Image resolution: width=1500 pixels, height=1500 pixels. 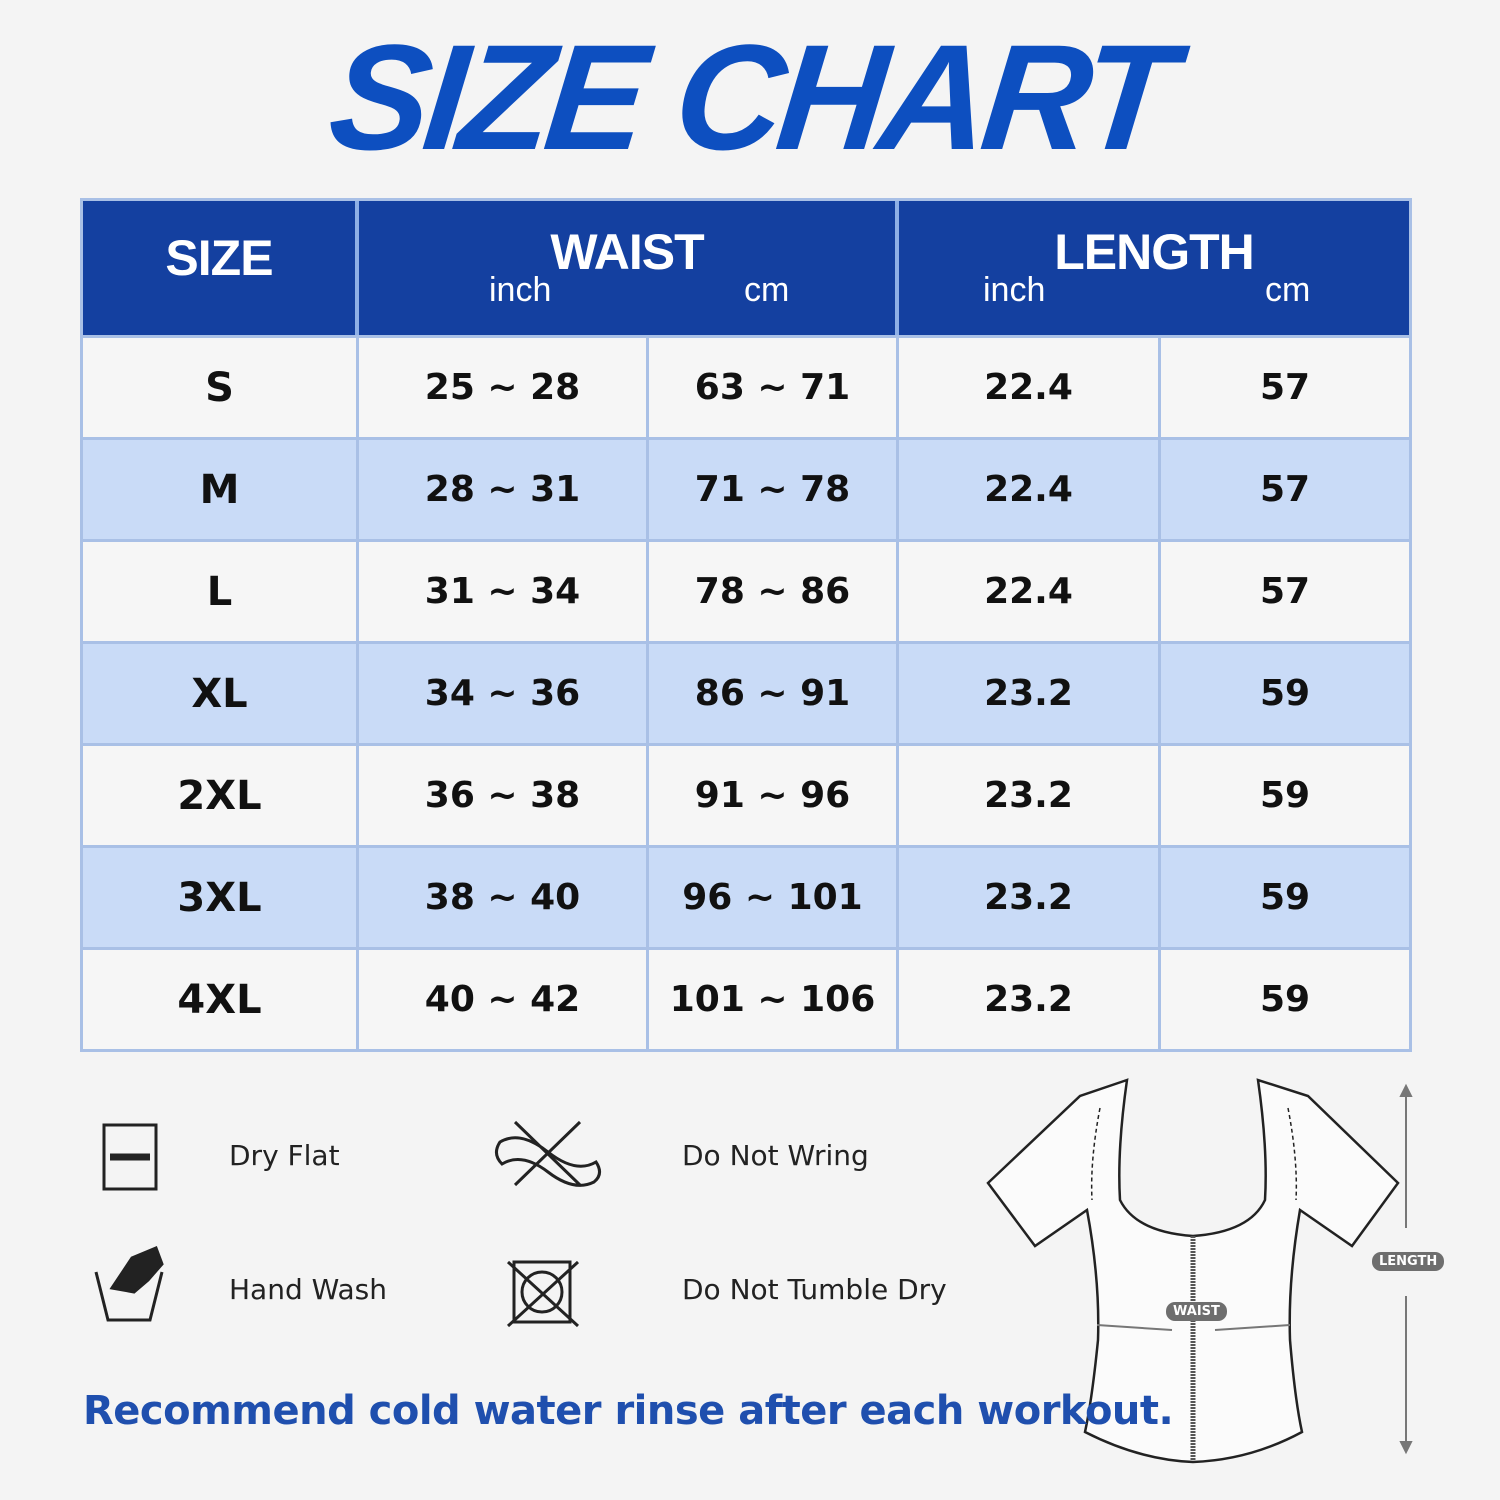 What do you see at coordinates (221, 591) in the screenshot?
I see `cell-size: L` at bounding box center [221, 591].